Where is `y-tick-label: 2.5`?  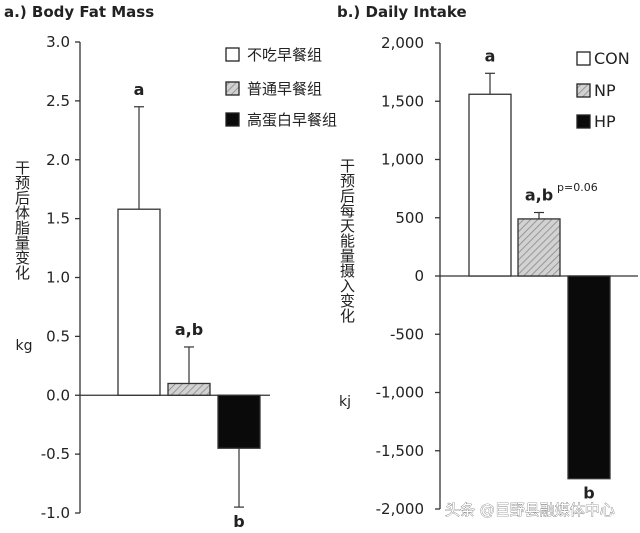
y-tick-label: 2.5 is located at coordinates (58, 101).